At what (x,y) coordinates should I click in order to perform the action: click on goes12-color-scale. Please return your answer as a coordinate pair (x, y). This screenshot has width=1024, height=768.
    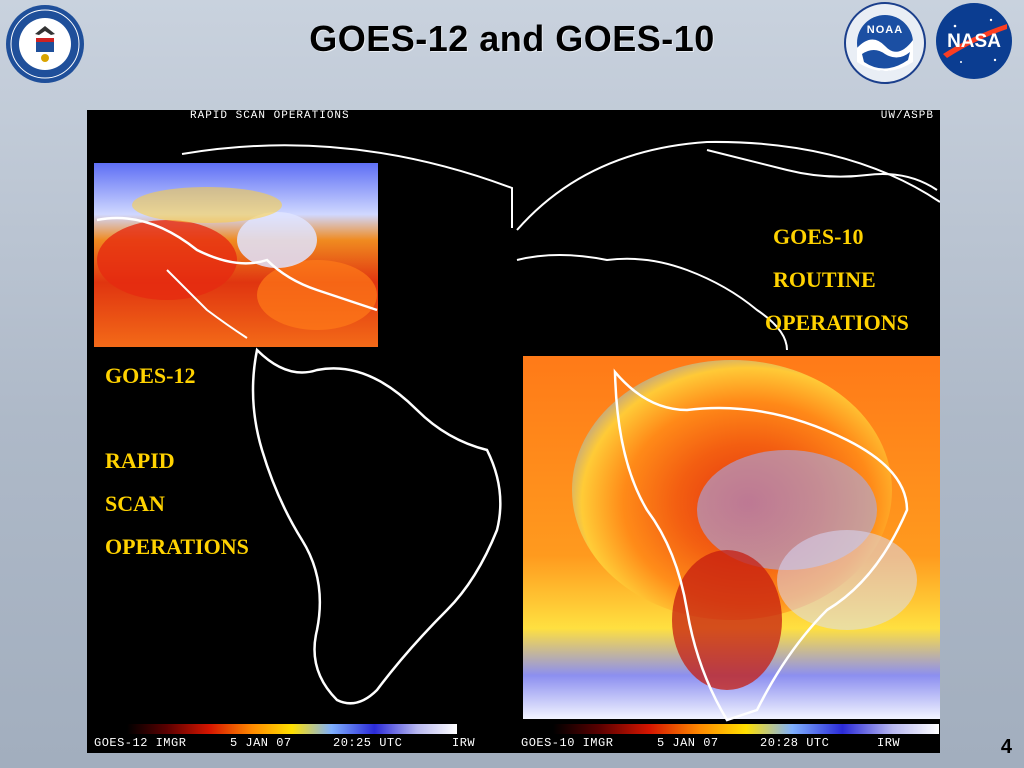
    Looking at the image, I should click on (292, 729).